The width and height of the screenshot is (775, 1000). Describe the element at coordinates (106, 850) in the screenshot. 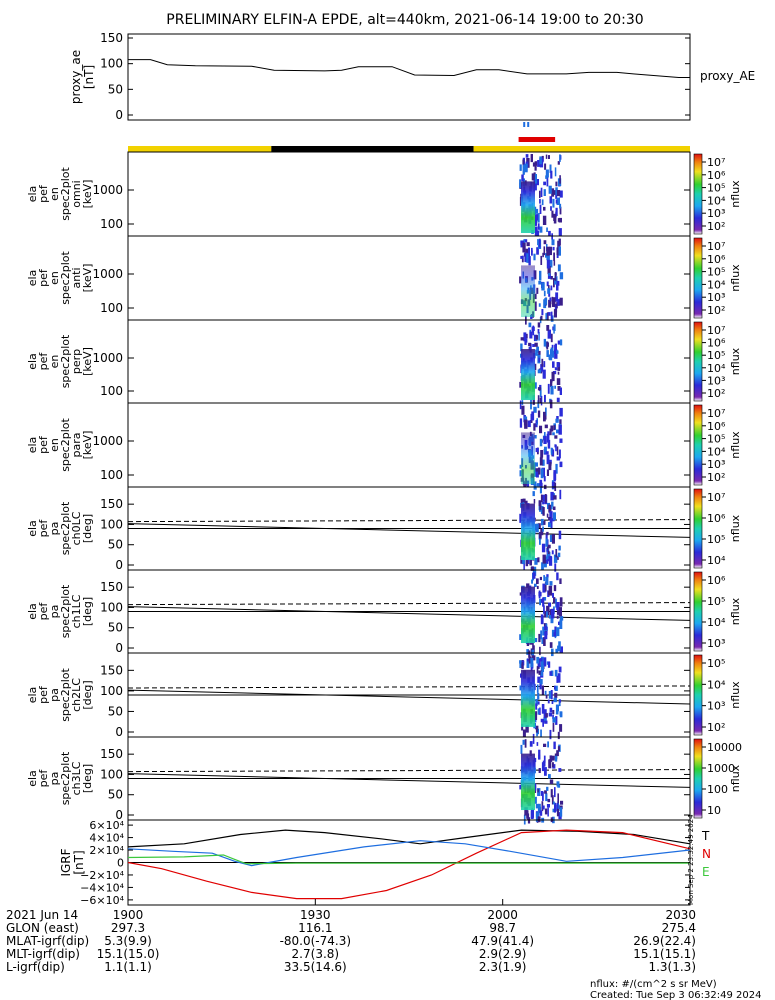

I see `ytick-label: 2×10⁴` at that location.